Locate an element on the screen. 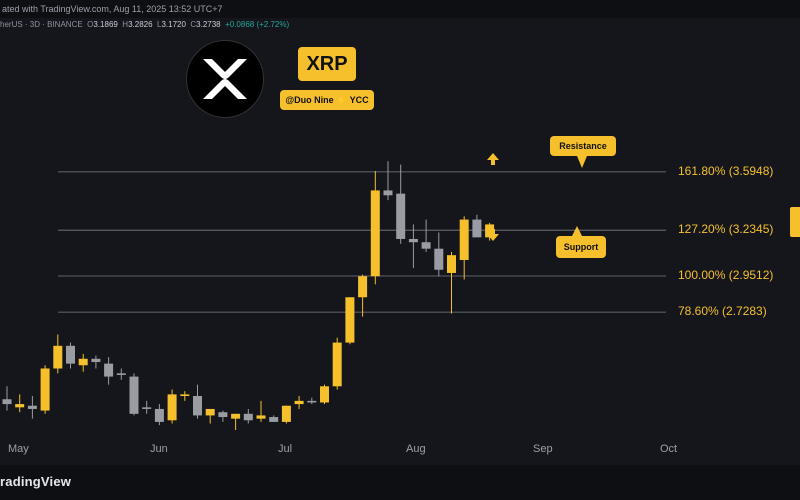  h-value: 3.2826 is located at coordinates (140, 24).